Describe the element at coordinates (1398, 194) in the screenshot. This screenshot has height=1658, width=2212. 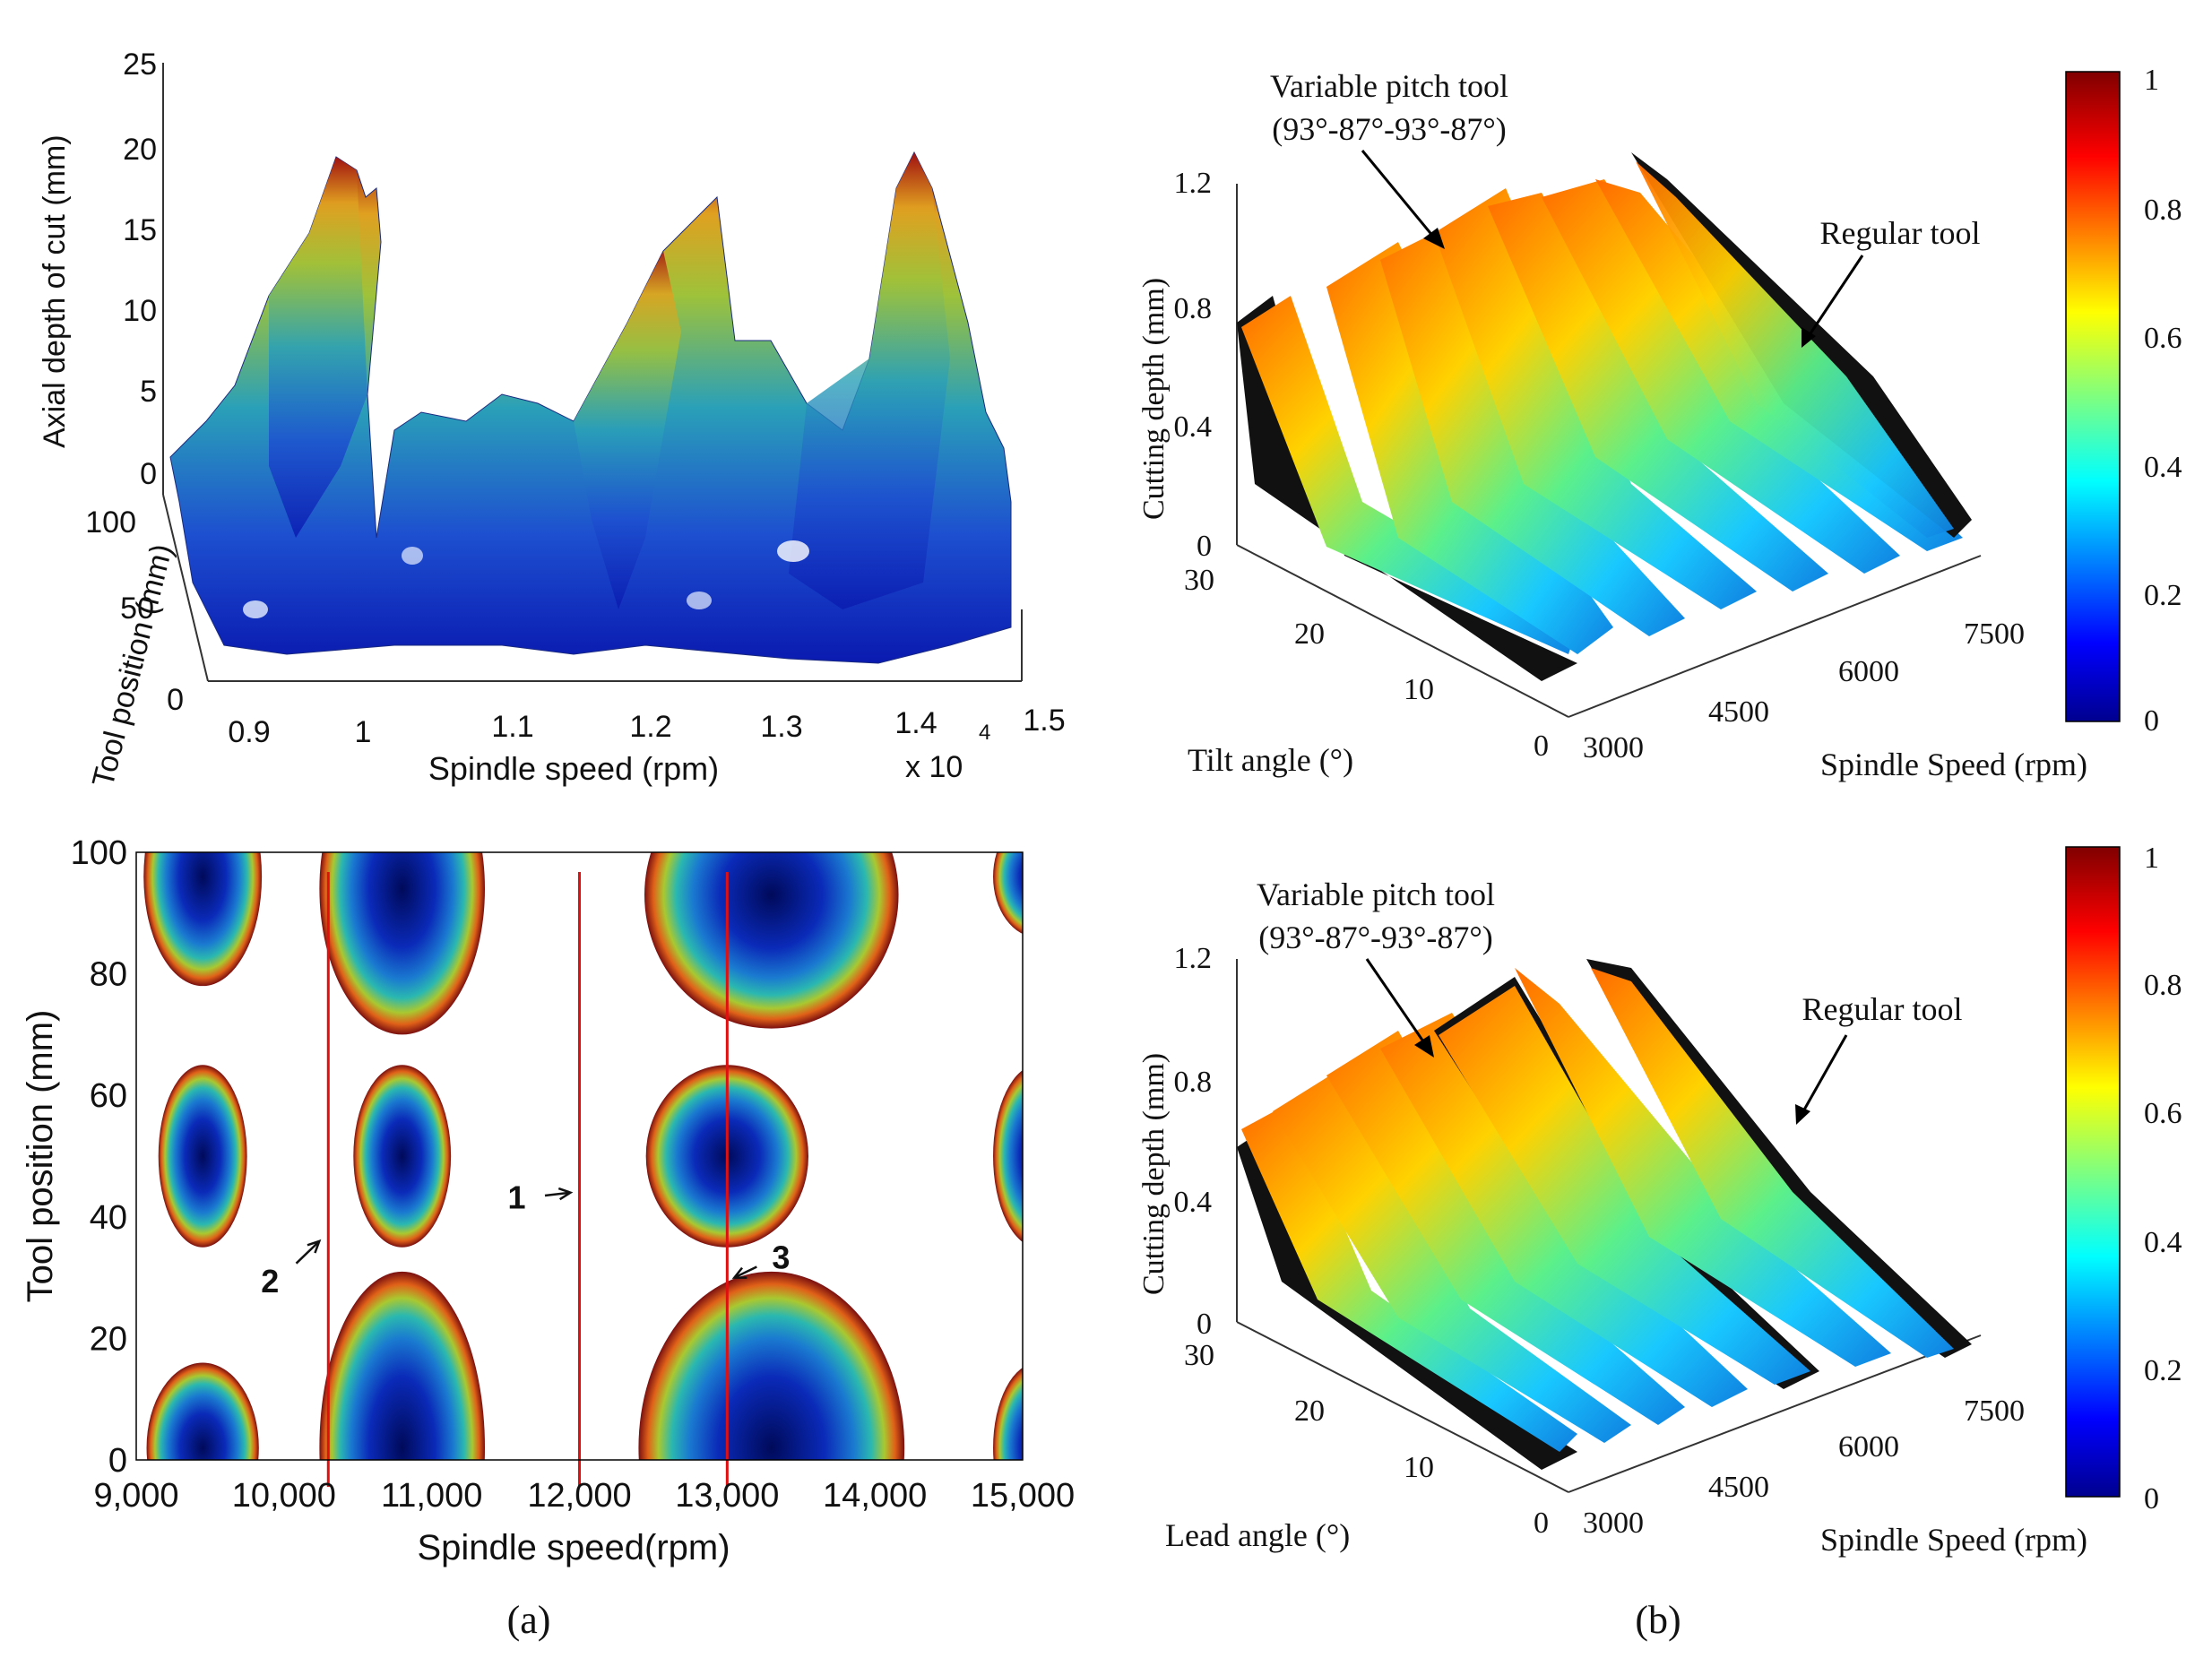
I see `tr-arrow-variable` at that location.